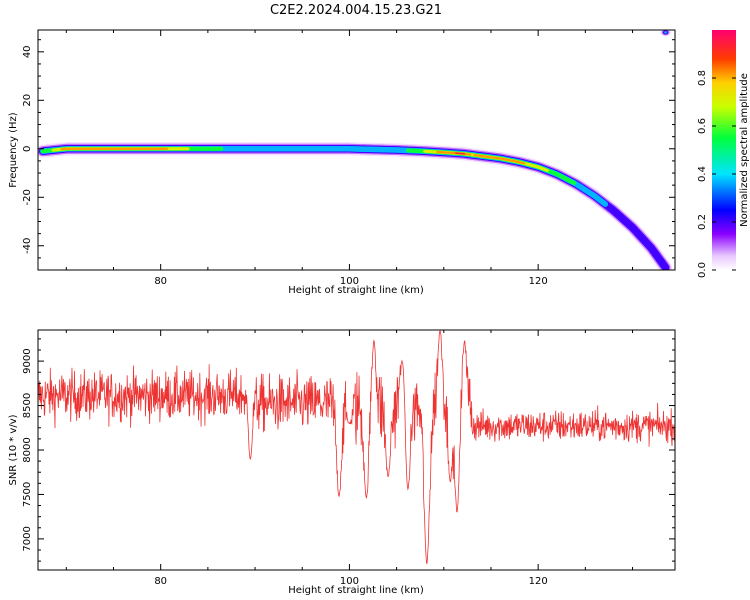  I want to click on colorbar-tick-label: 0.4, so click(702, 174).